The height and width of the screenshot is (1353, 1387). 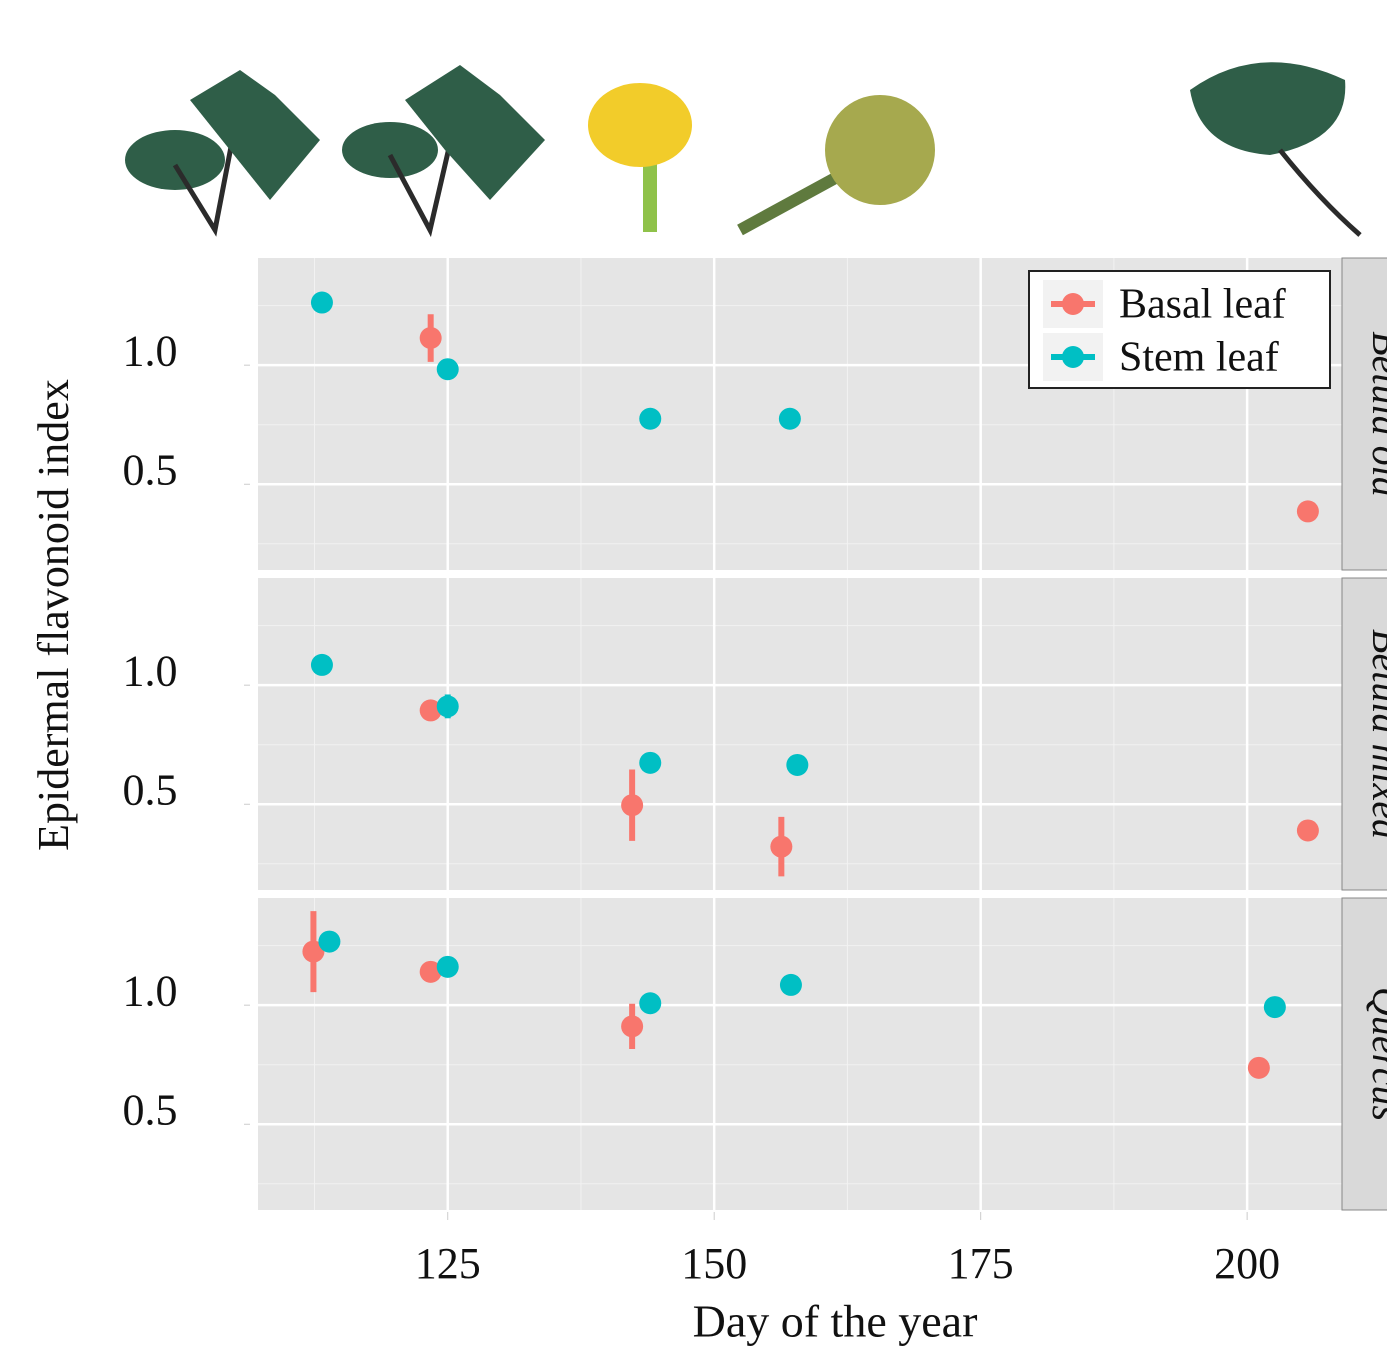 What do you see at coordinates (448, 1263) in the screenshot?
I see `x-tick-label: 125` at bounding box center [448, 1263].